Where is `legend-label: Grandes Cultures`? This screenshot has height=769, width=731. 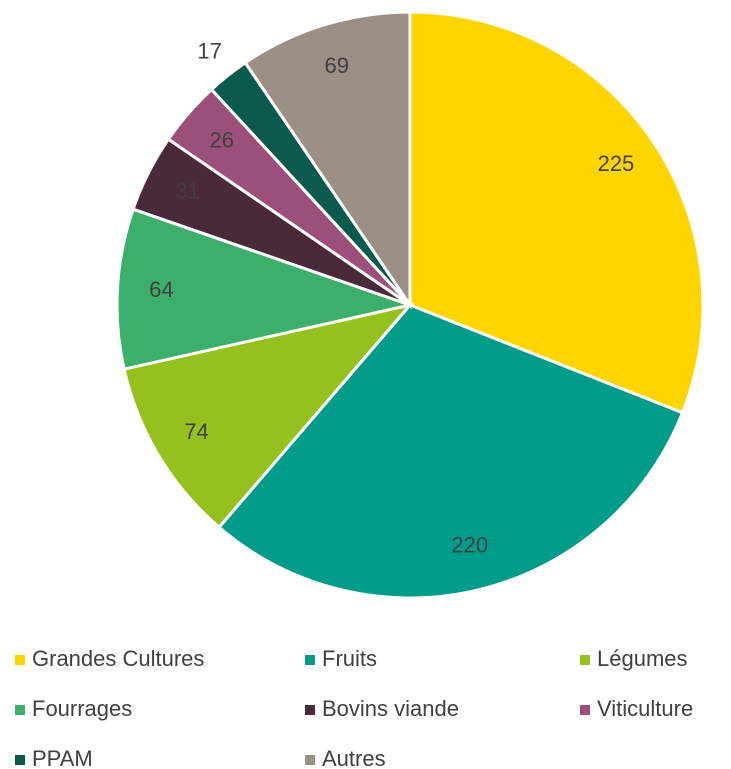 legend-label: Grandes Cultures is located at coordinates (118, 658).